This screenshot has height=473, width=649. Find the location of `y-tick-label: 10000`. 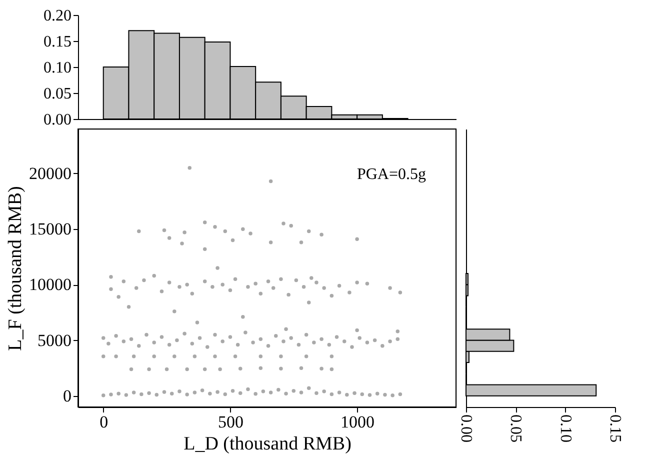

y-tick-label: 10000 is located at coordinates (50, 284).